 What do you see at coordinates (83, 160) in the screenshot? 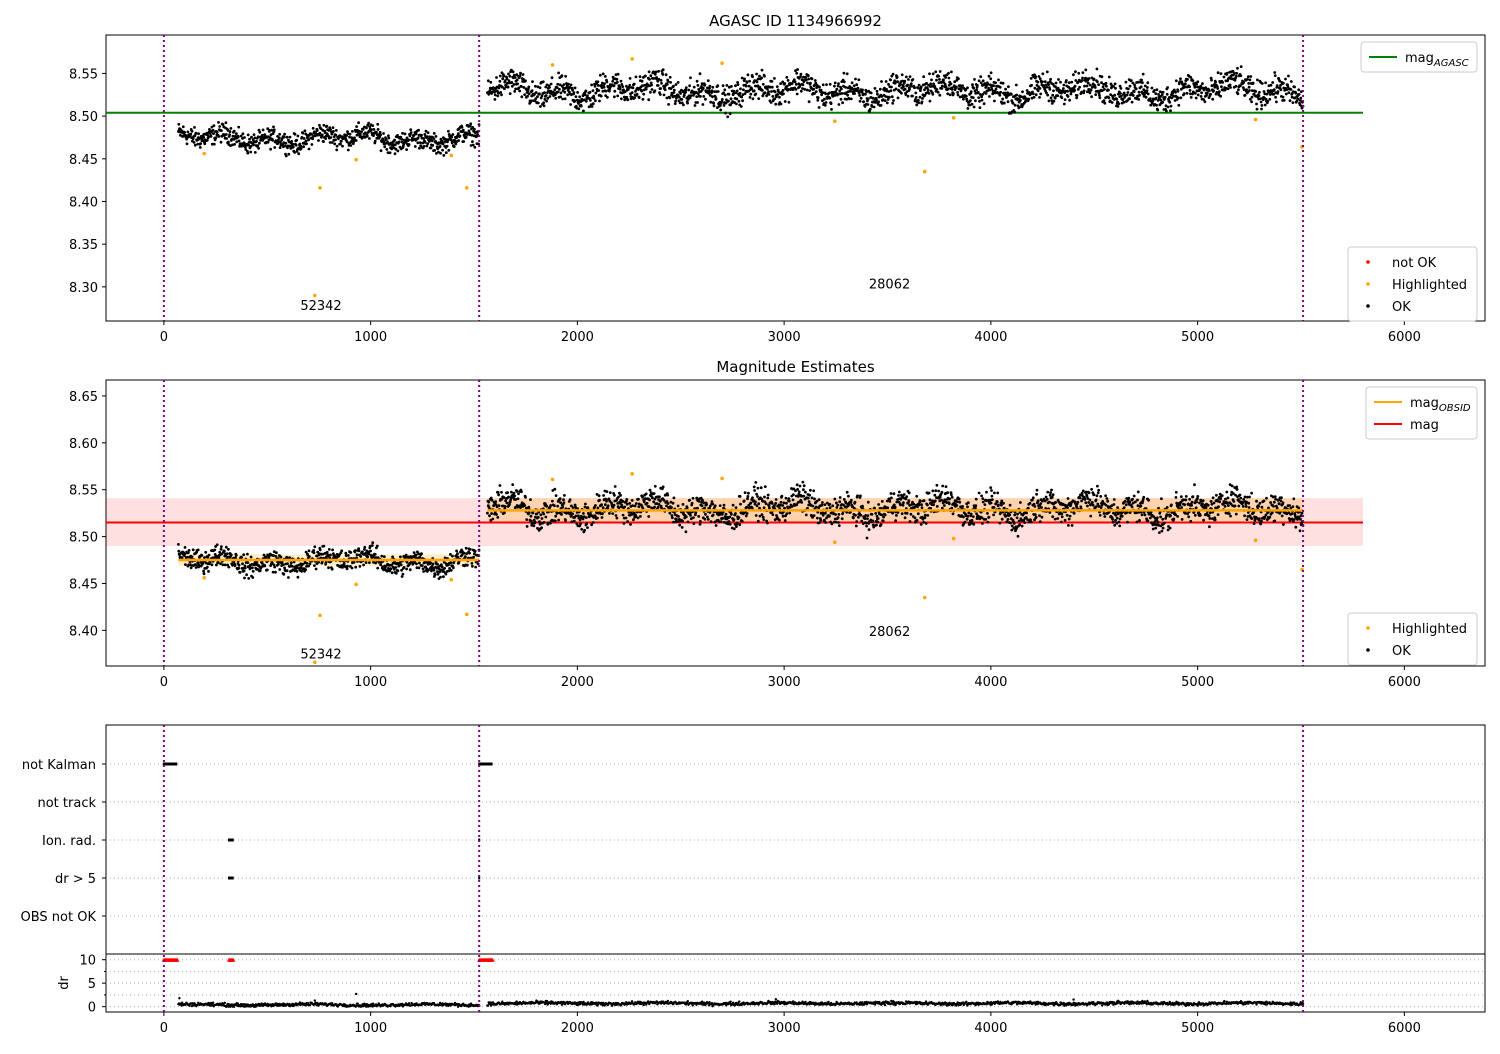
I see `y-tick-label: 8.45` at bounding box center [83, 160].